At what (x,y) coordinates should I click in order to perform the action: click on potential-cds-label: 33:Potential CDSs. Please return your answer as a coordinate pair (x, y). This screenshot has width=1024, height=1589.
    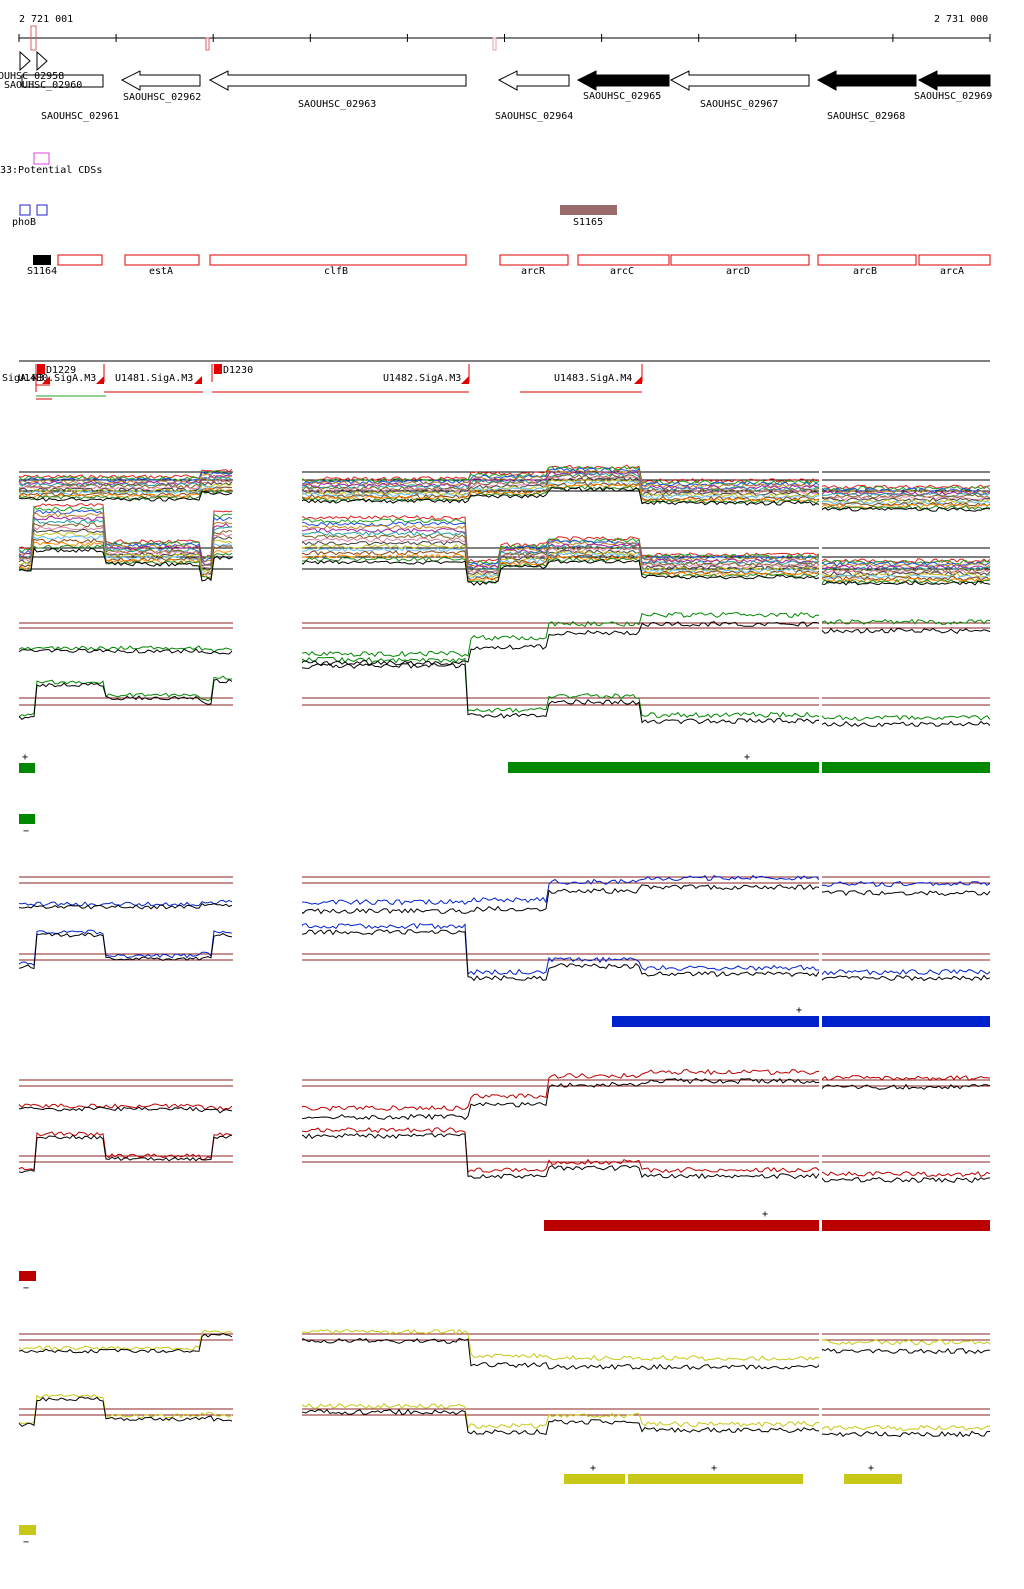
    Looking at the image, I should click on (51, 170).